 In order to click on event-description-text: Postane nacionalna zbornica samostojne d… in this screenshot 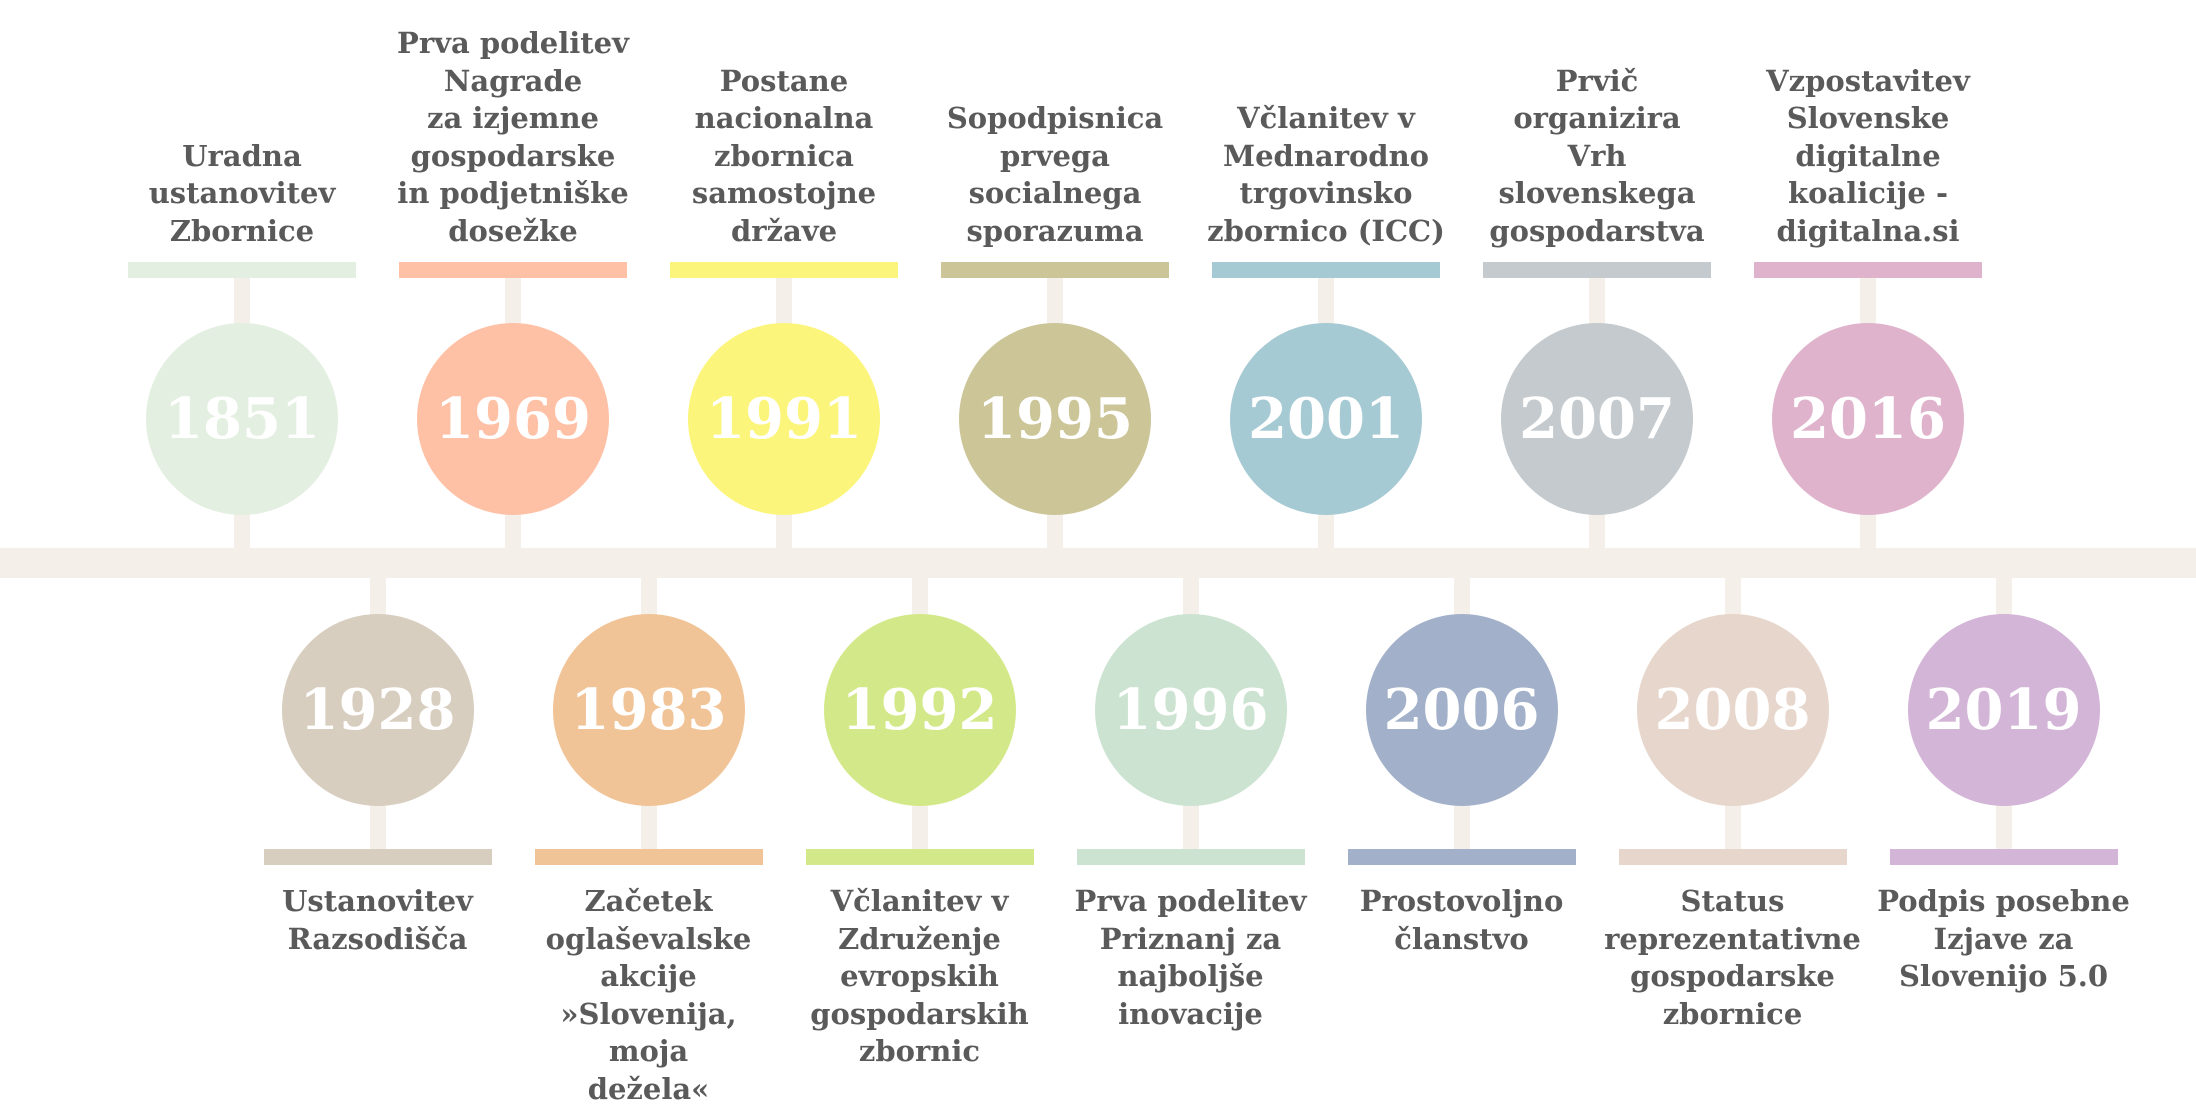, I will do `click(784, 155)`.